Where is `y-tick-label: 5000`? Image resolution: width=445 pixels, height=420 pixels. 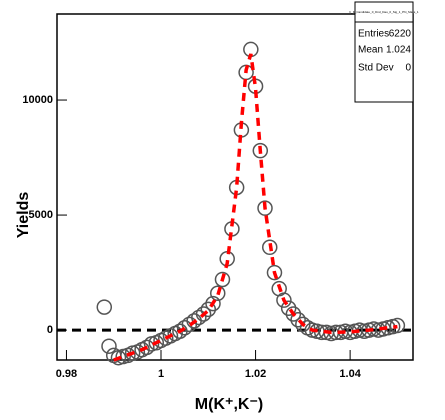
y-tick-label: 5000 is located at coordinates (41, 215).